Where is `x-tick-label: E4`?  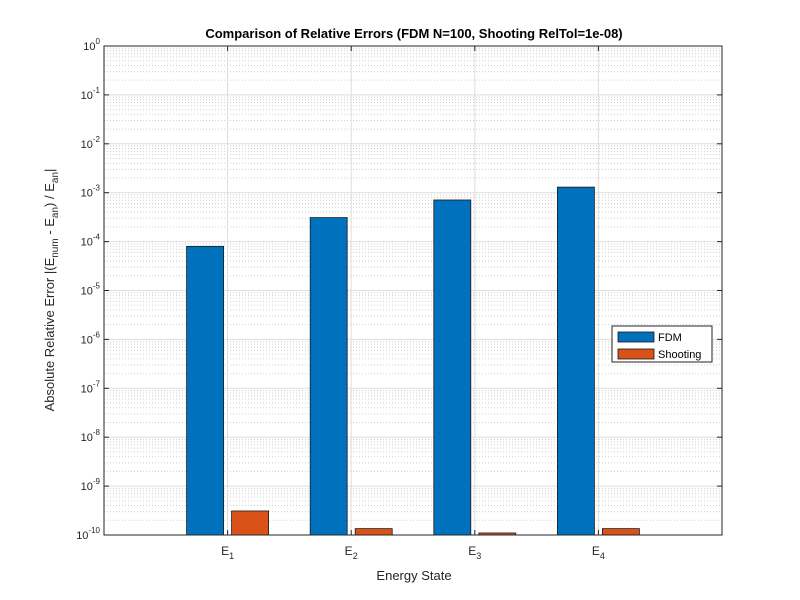
x-tick-label: E4 is located at coordinates (598, 552).